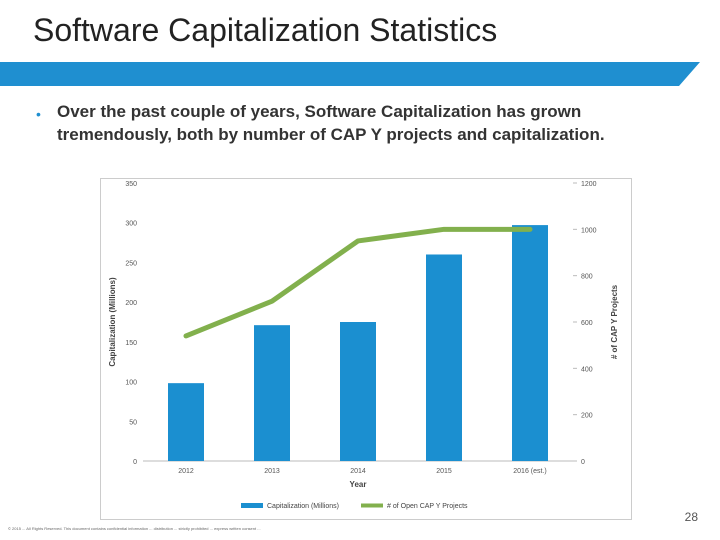 The width and height of the screenshot is (720, 540). Describe the element at coordinates (358, 282) in the screenshot. I see `projects-line` at that location.